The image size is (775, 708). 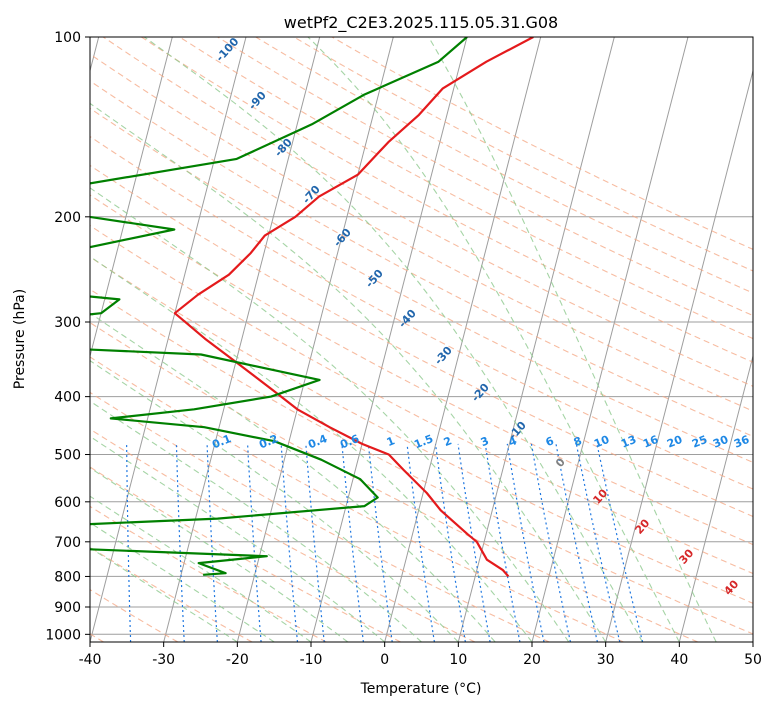 What do you see at coordinates (448, 441) in the screenshot?
I see `mixing-ratio-label: 2` at bounding box center [448, 441].